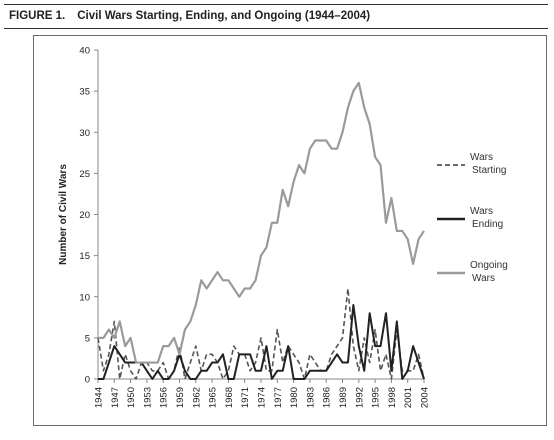  What do you see at coordinates (84, 92) in the screenshot?
I see `y-tick-label: 35` at bounding box center [84, 92].